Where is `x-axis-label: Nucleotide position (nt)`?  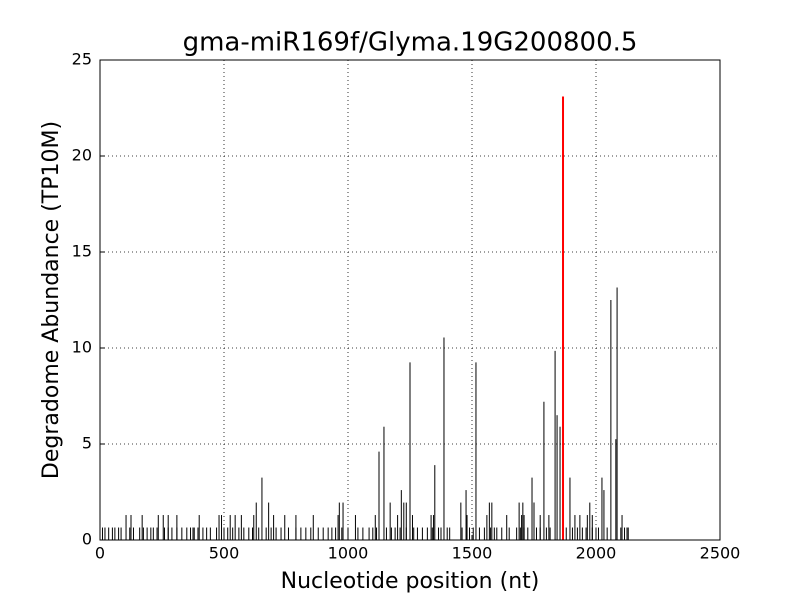
x-axis-label: Nucleotide position (nt) is located at coordinates (410, 581).